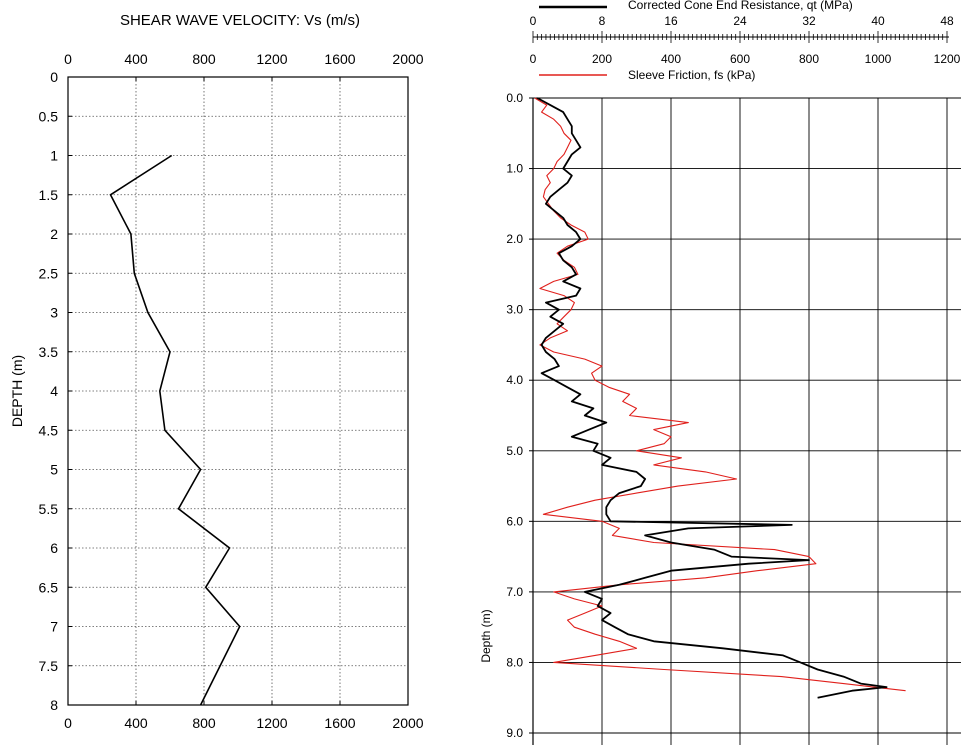 This screenshot has height=751, width=961. I want to click on fs-axis-tick-label: 1200, so click(947, 59).